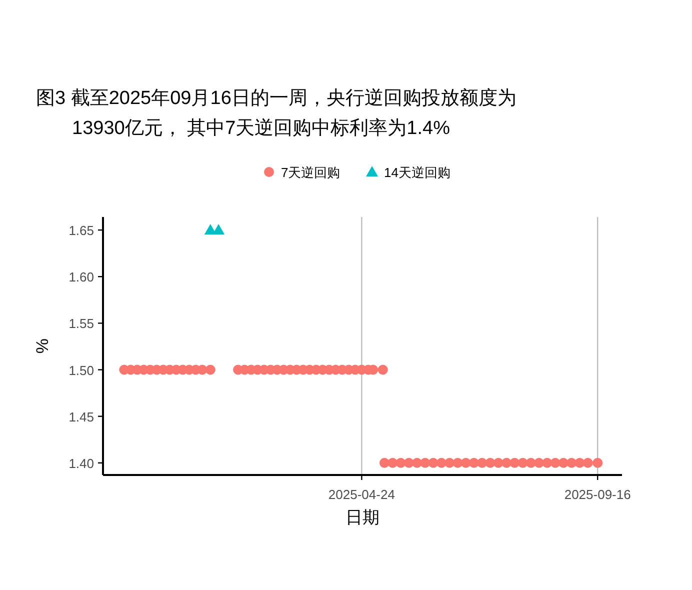  What do you see at coordinates (597, 494) in the screenshot?
I see `x-tick-label: 2025-09-16` at bounding box center [597, 494].